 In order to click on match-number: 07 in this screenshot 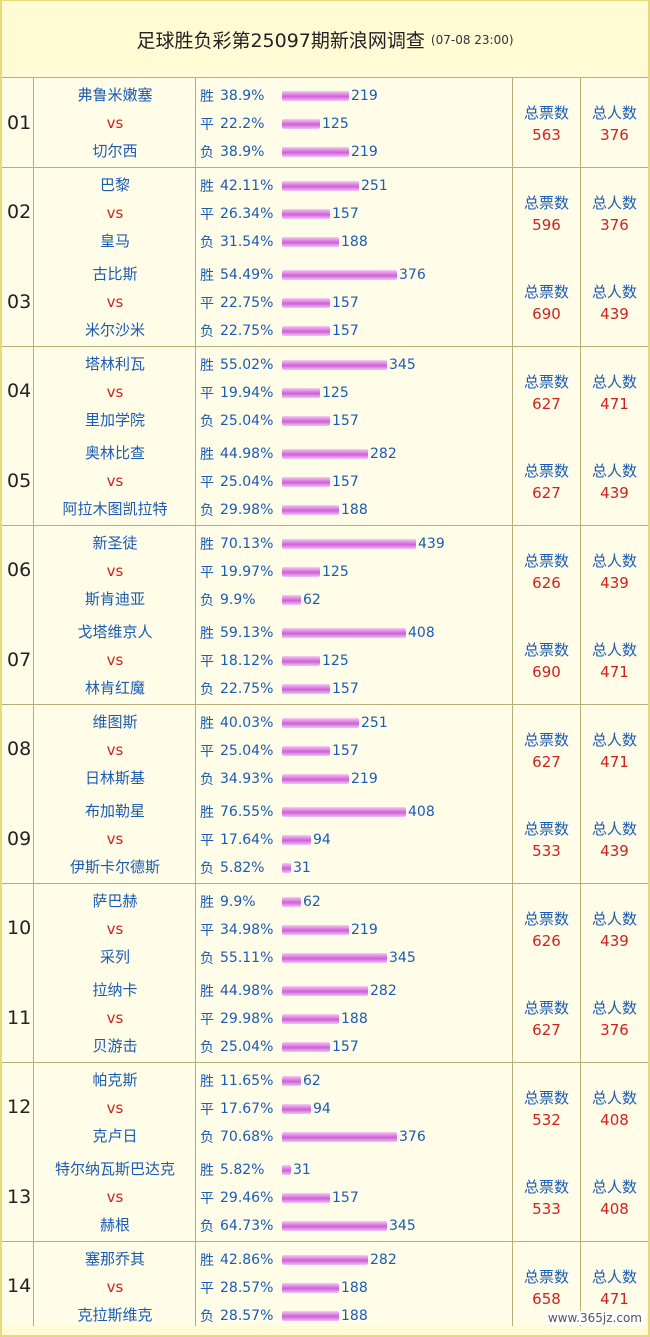, I will do `click(18, 659)`.